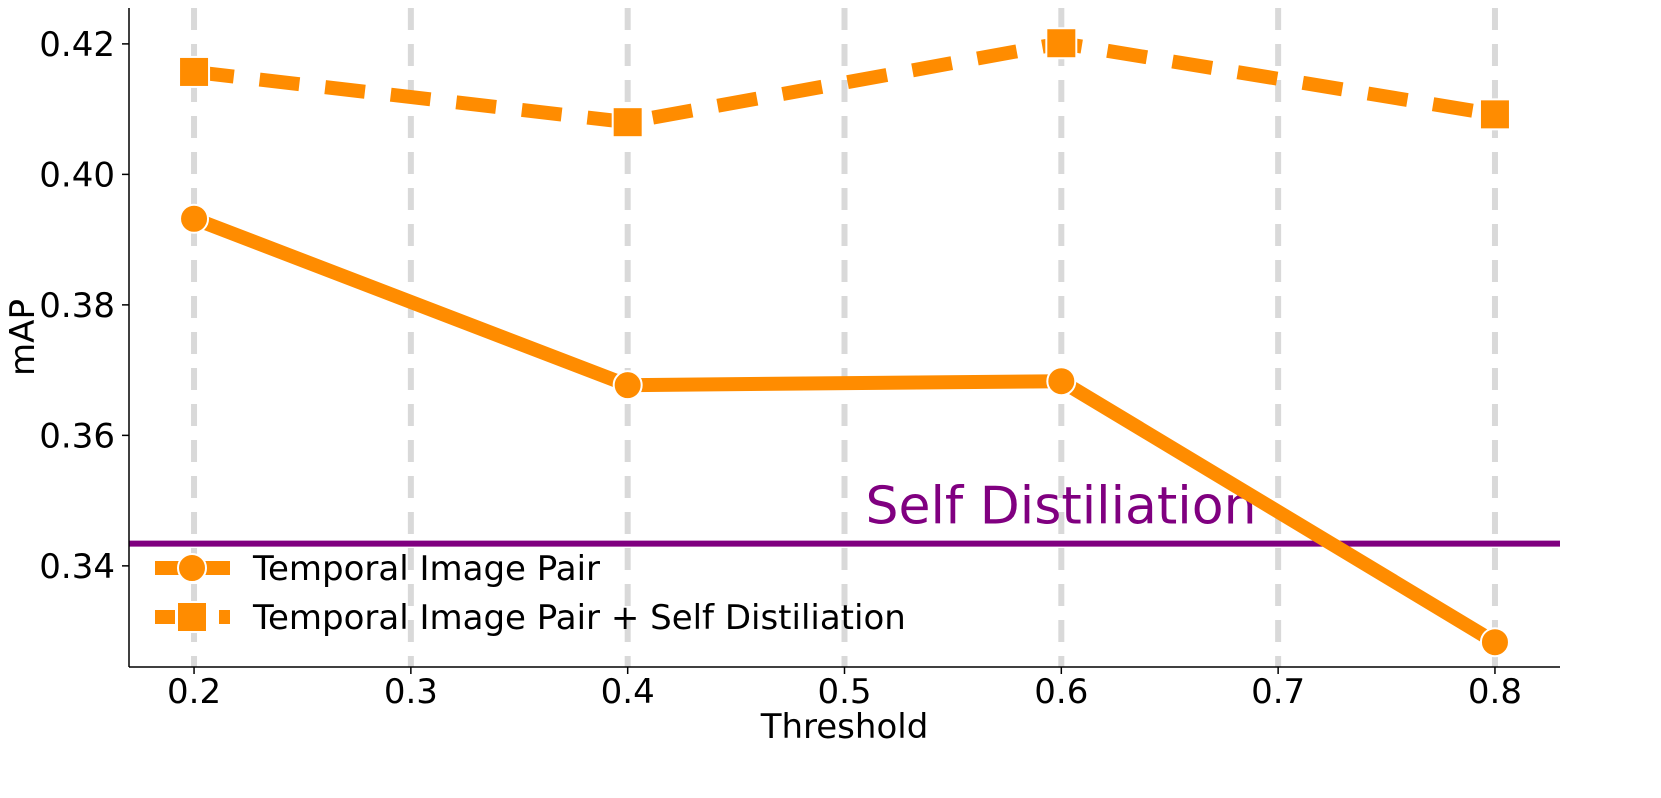  I want to click on x-tick-label-6: 0.8, so click(1495, 692).